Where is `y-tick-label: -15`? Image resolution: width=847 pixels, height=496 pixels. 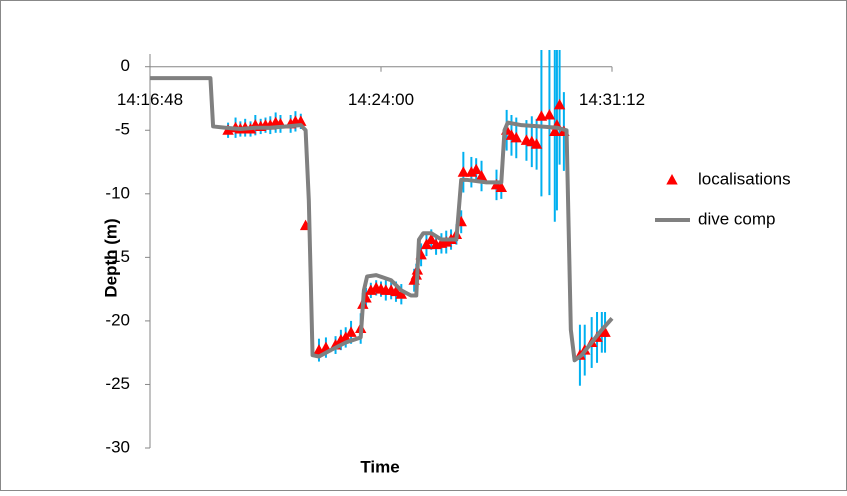
y-tick-label: -15 is located at coordinates (117, 256).